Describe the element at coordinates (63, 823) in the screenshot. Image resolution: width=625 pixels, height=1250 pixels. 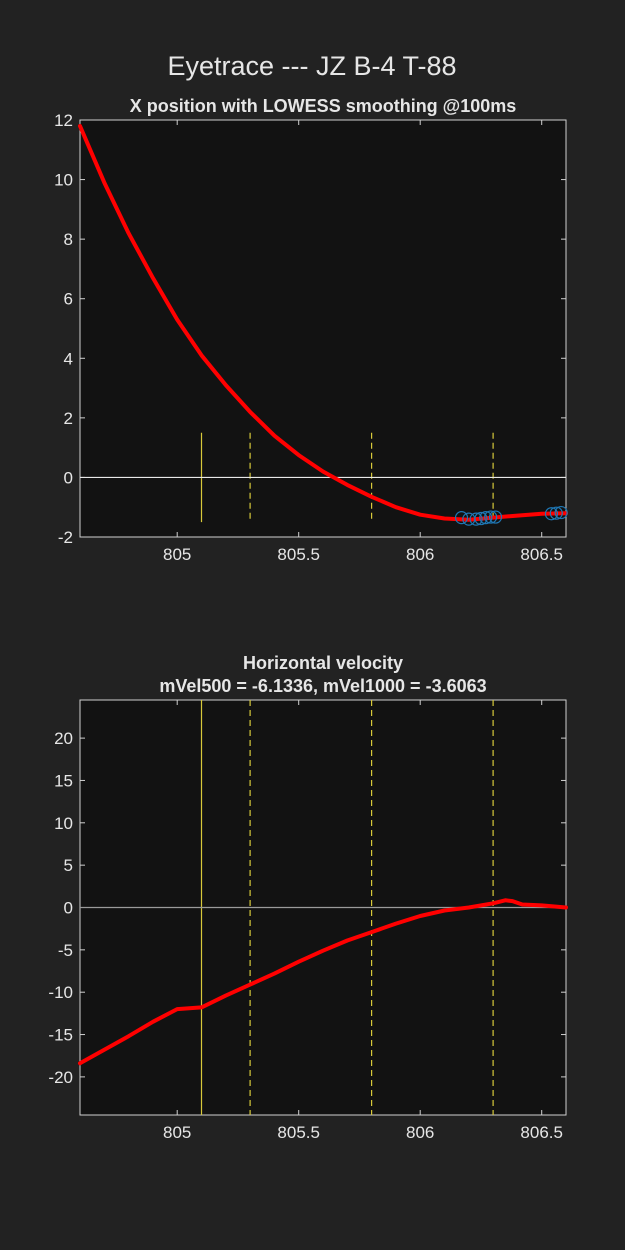
I see `velocity-ytick-label: 10` at that location.